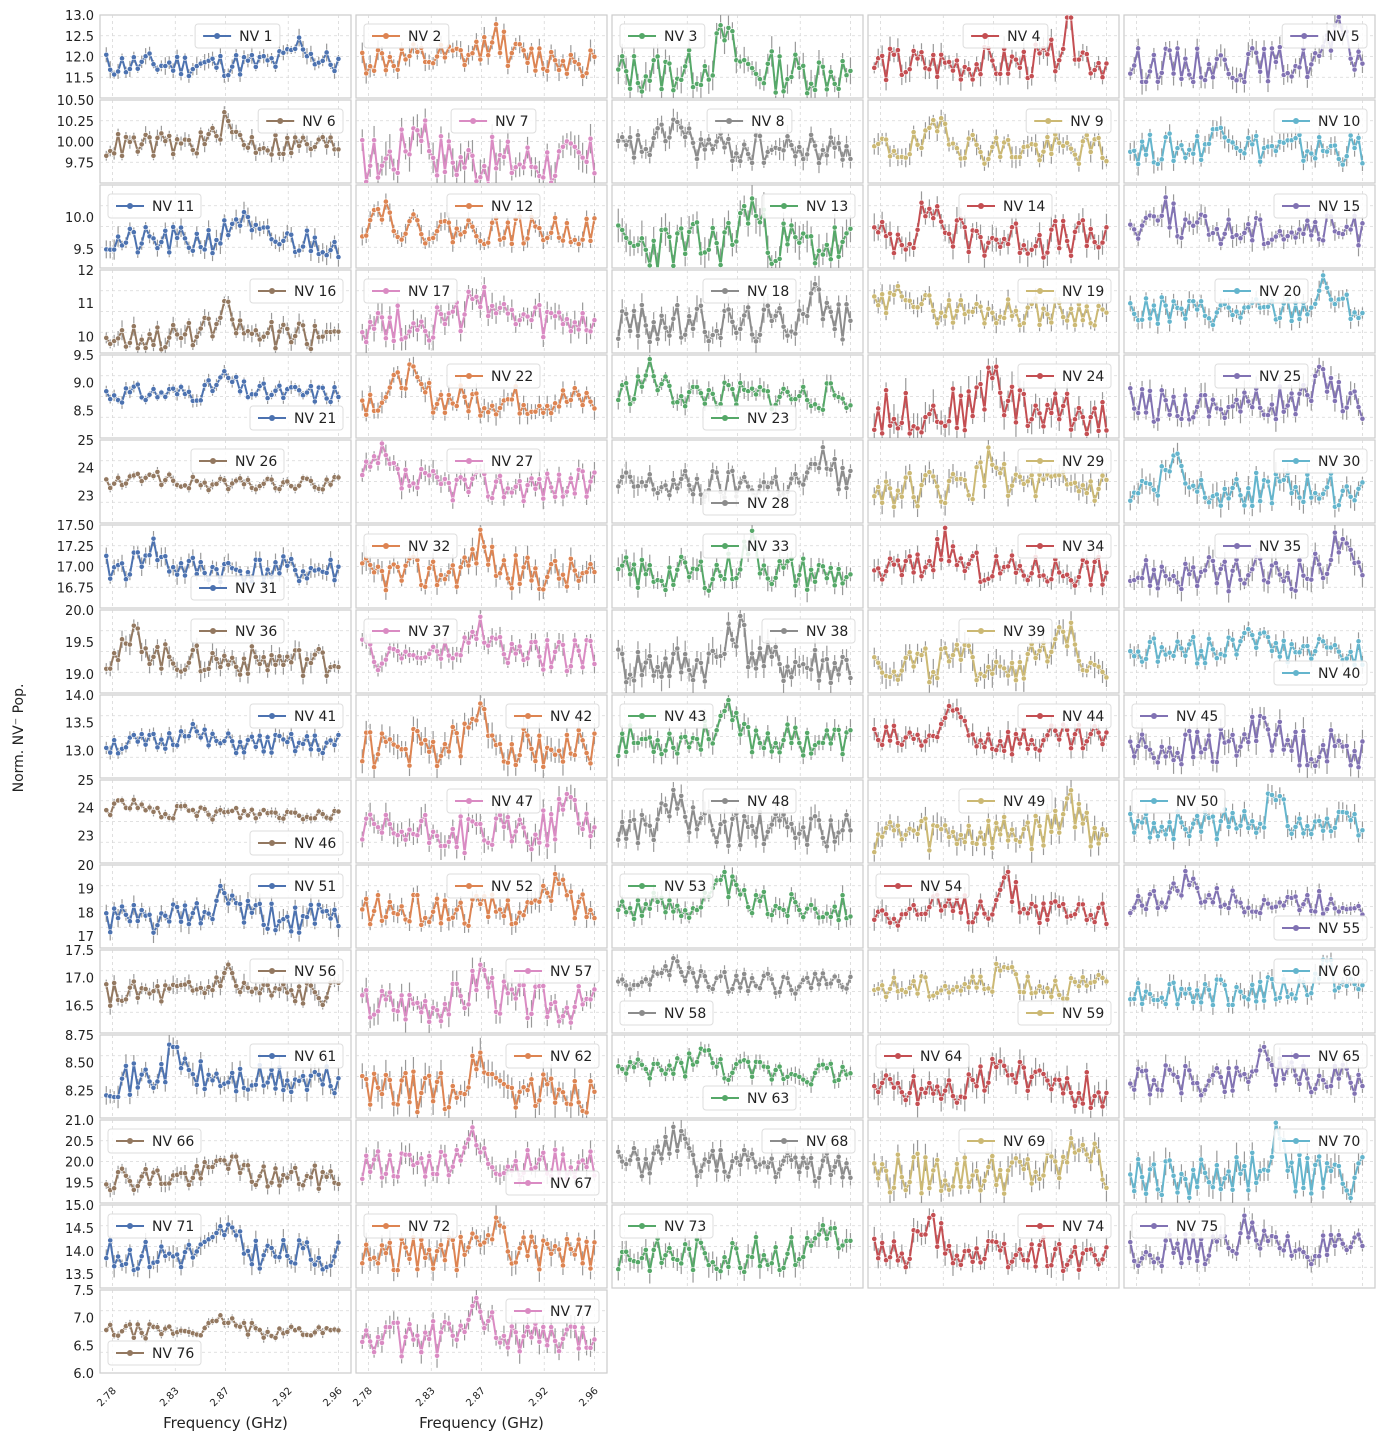  Describe the element at coordinates (481, 566) in the screenshot. I see `panel-32: NV 32` at that location.